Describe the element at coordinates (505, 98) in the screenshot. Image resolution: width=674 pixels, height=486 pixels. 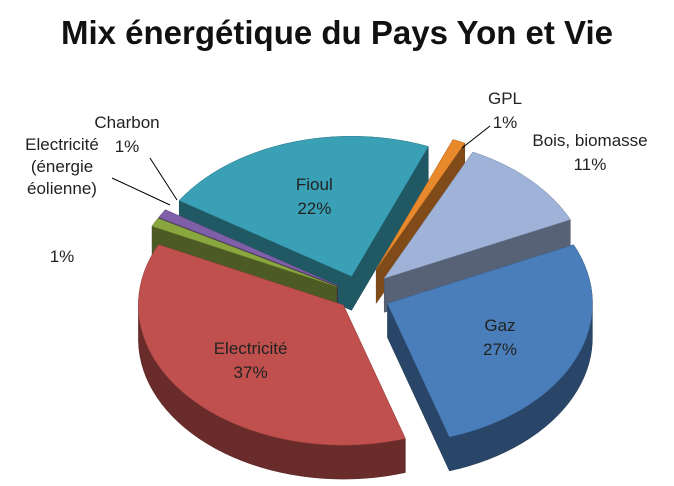
I see `category-label: GPL` at that location.